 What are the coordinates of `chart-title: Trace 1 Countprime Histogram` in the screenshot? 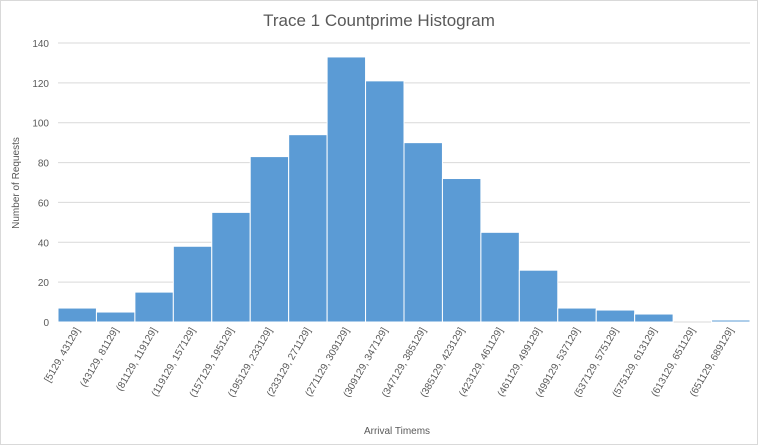 It's located at (379, 20).